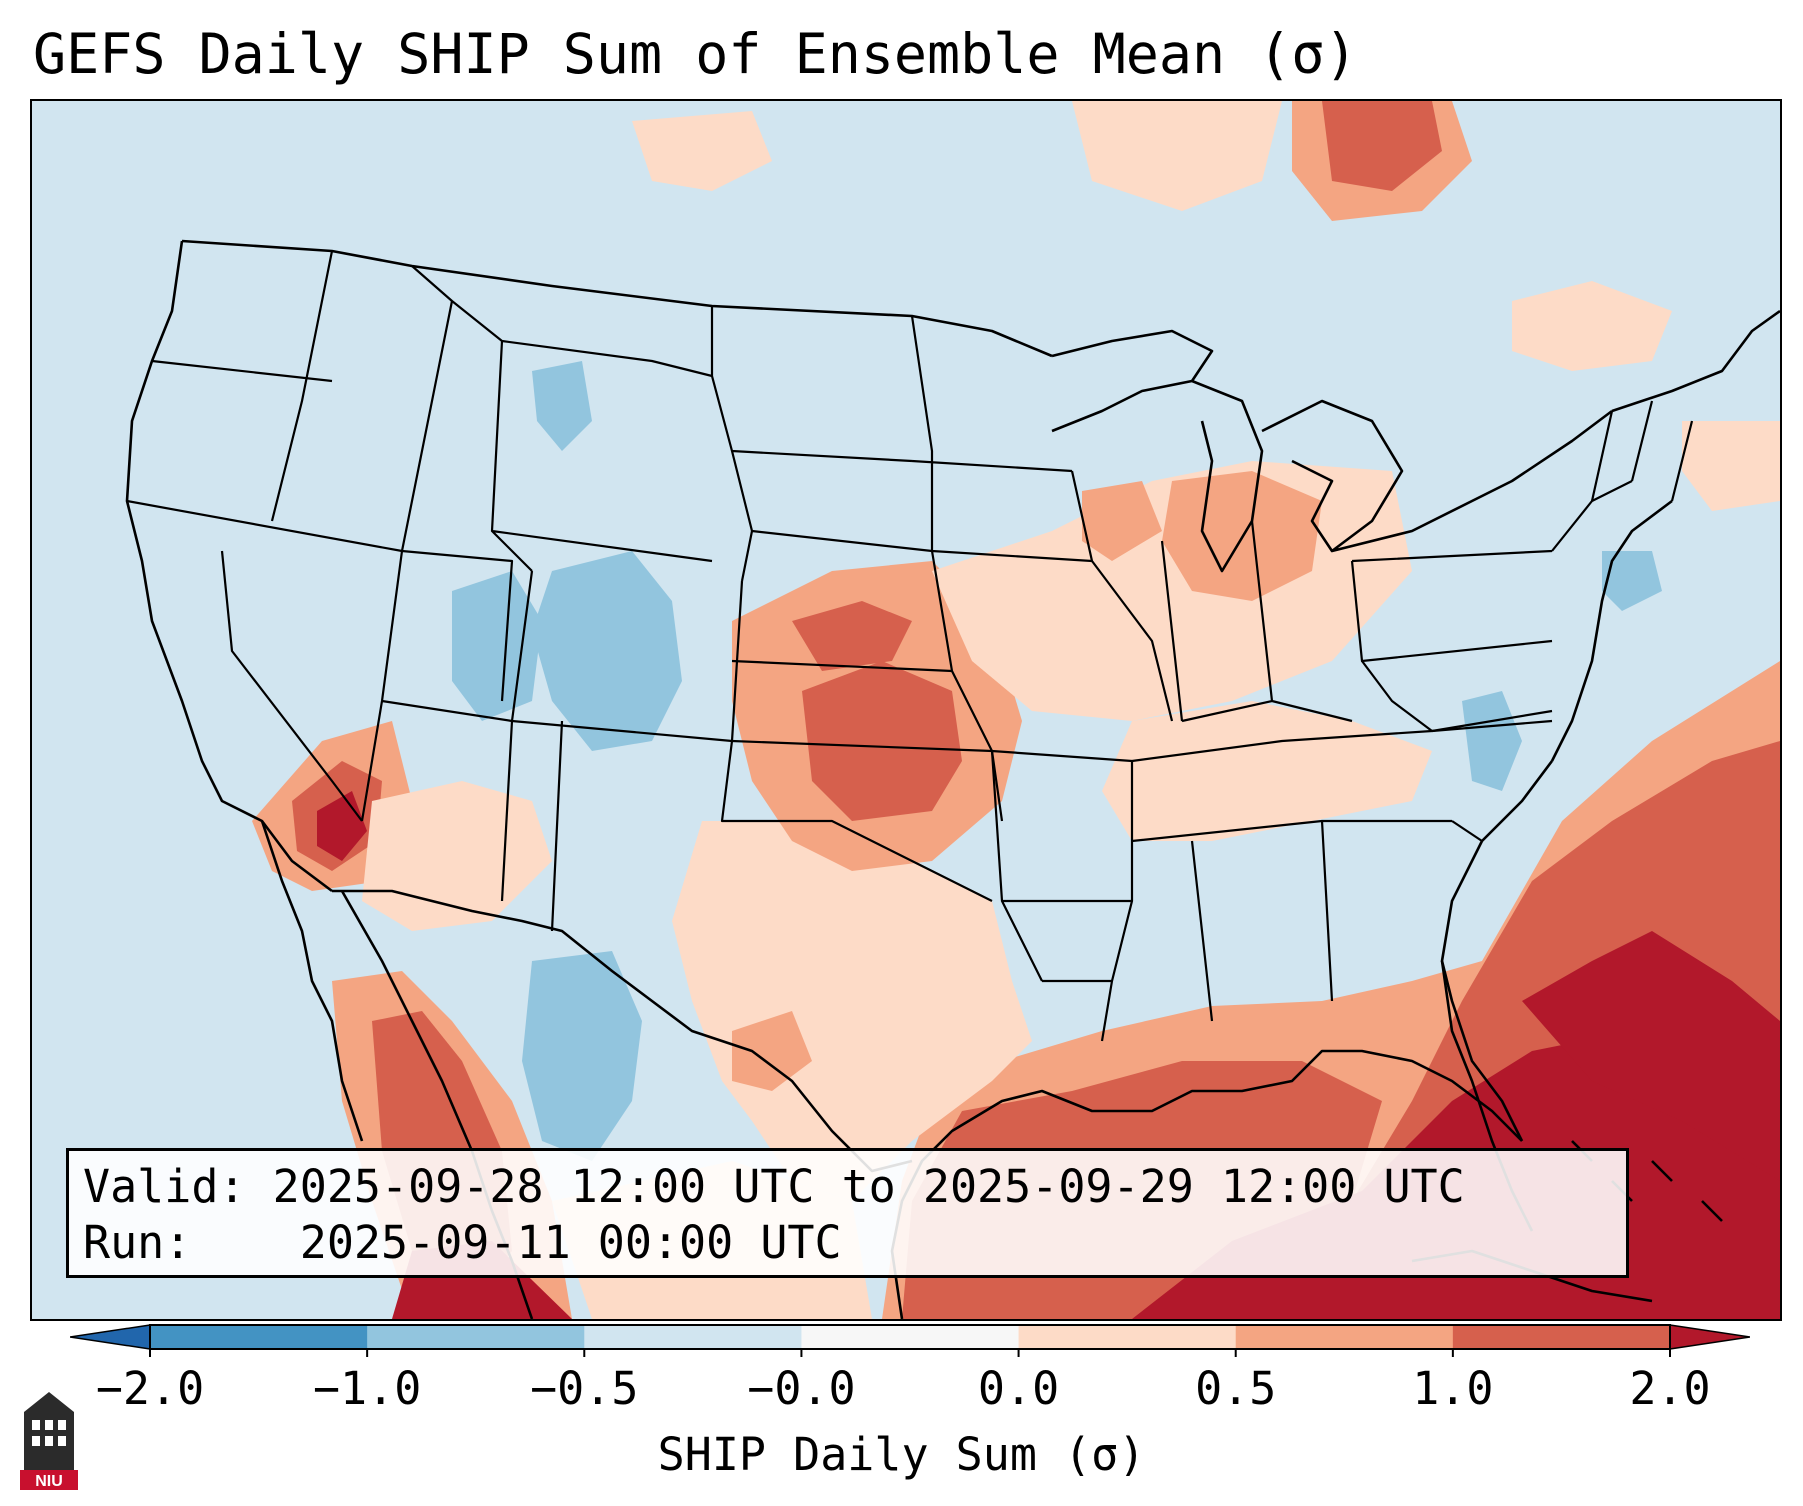 The height and width of the screenshot is (1506, 1803). I want to click on run-label: Run:, so click(137, 1242).